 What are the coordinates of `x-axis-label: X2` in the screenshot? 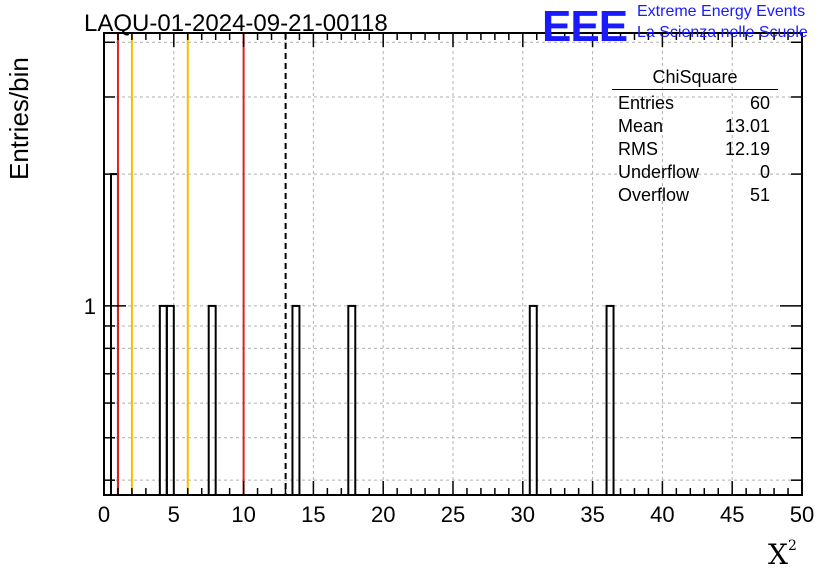 It's located at (782, 554).